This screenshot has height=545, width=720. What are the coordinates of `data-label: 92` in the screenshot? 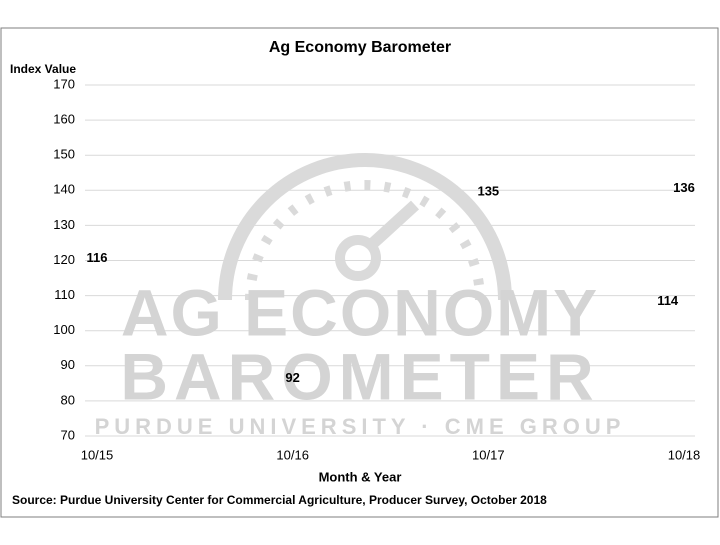 It's located at (292, 377).